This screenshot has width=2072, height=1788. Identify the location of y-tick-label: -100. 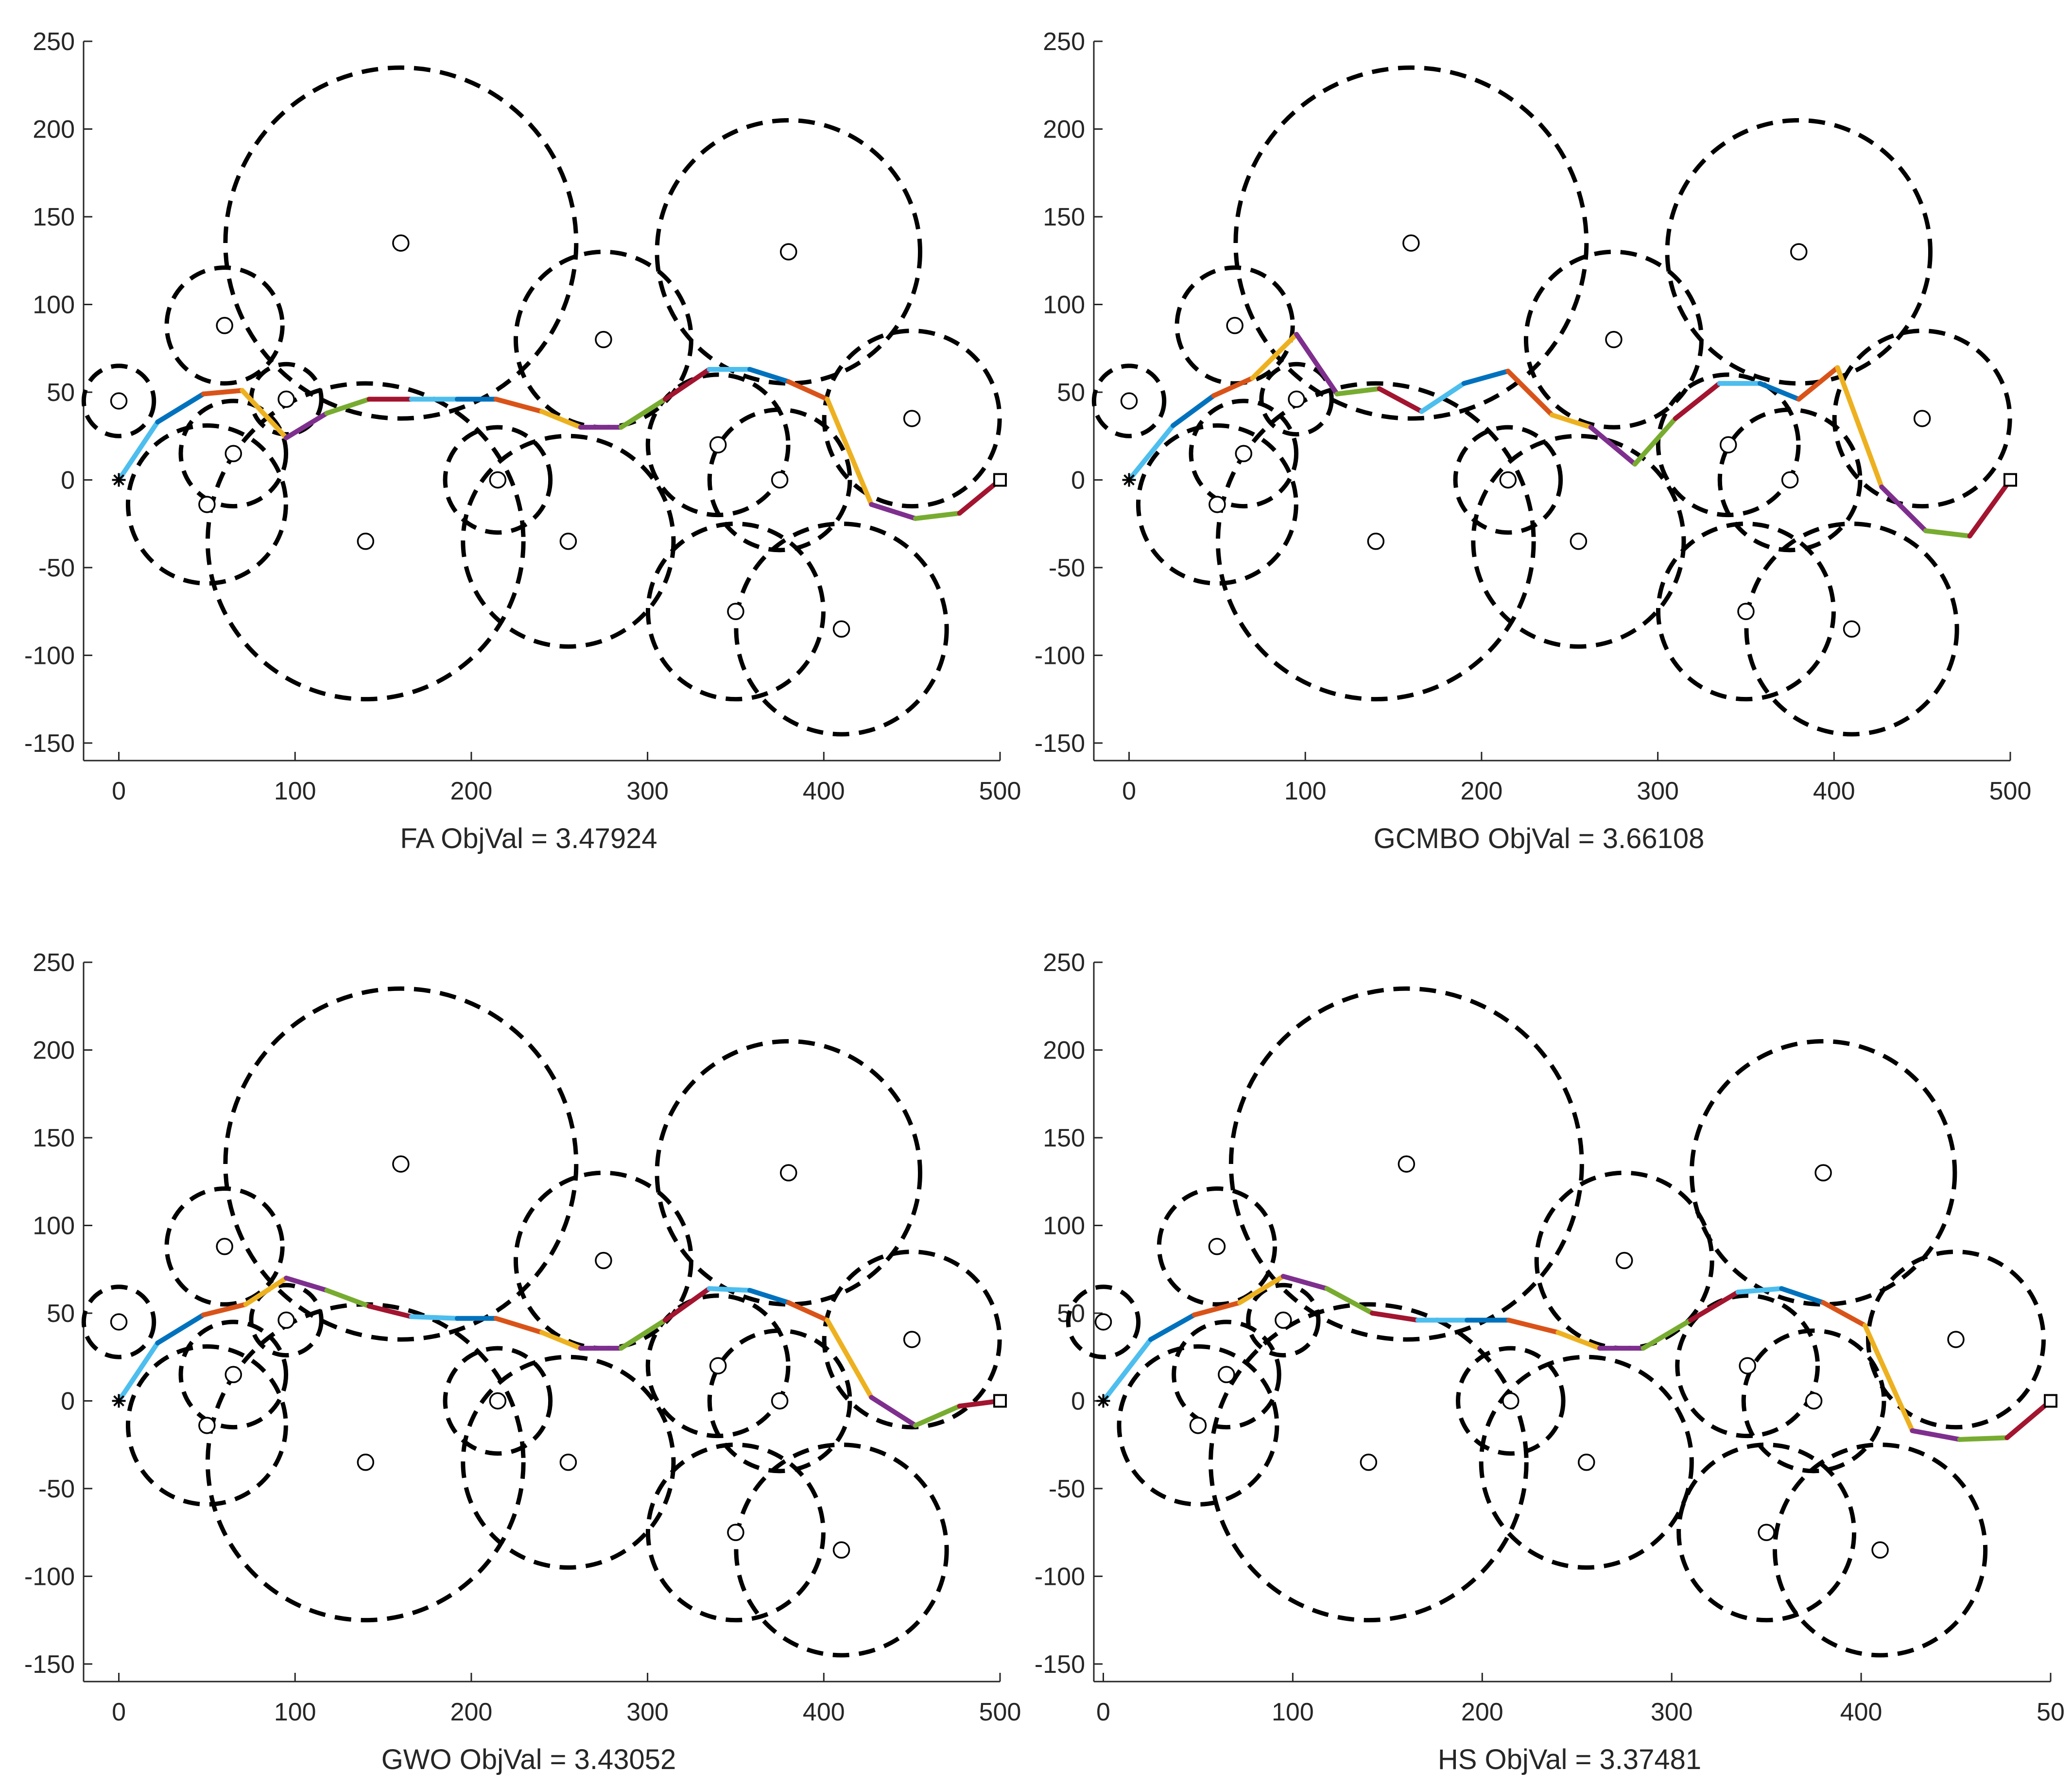
(49, 1576).